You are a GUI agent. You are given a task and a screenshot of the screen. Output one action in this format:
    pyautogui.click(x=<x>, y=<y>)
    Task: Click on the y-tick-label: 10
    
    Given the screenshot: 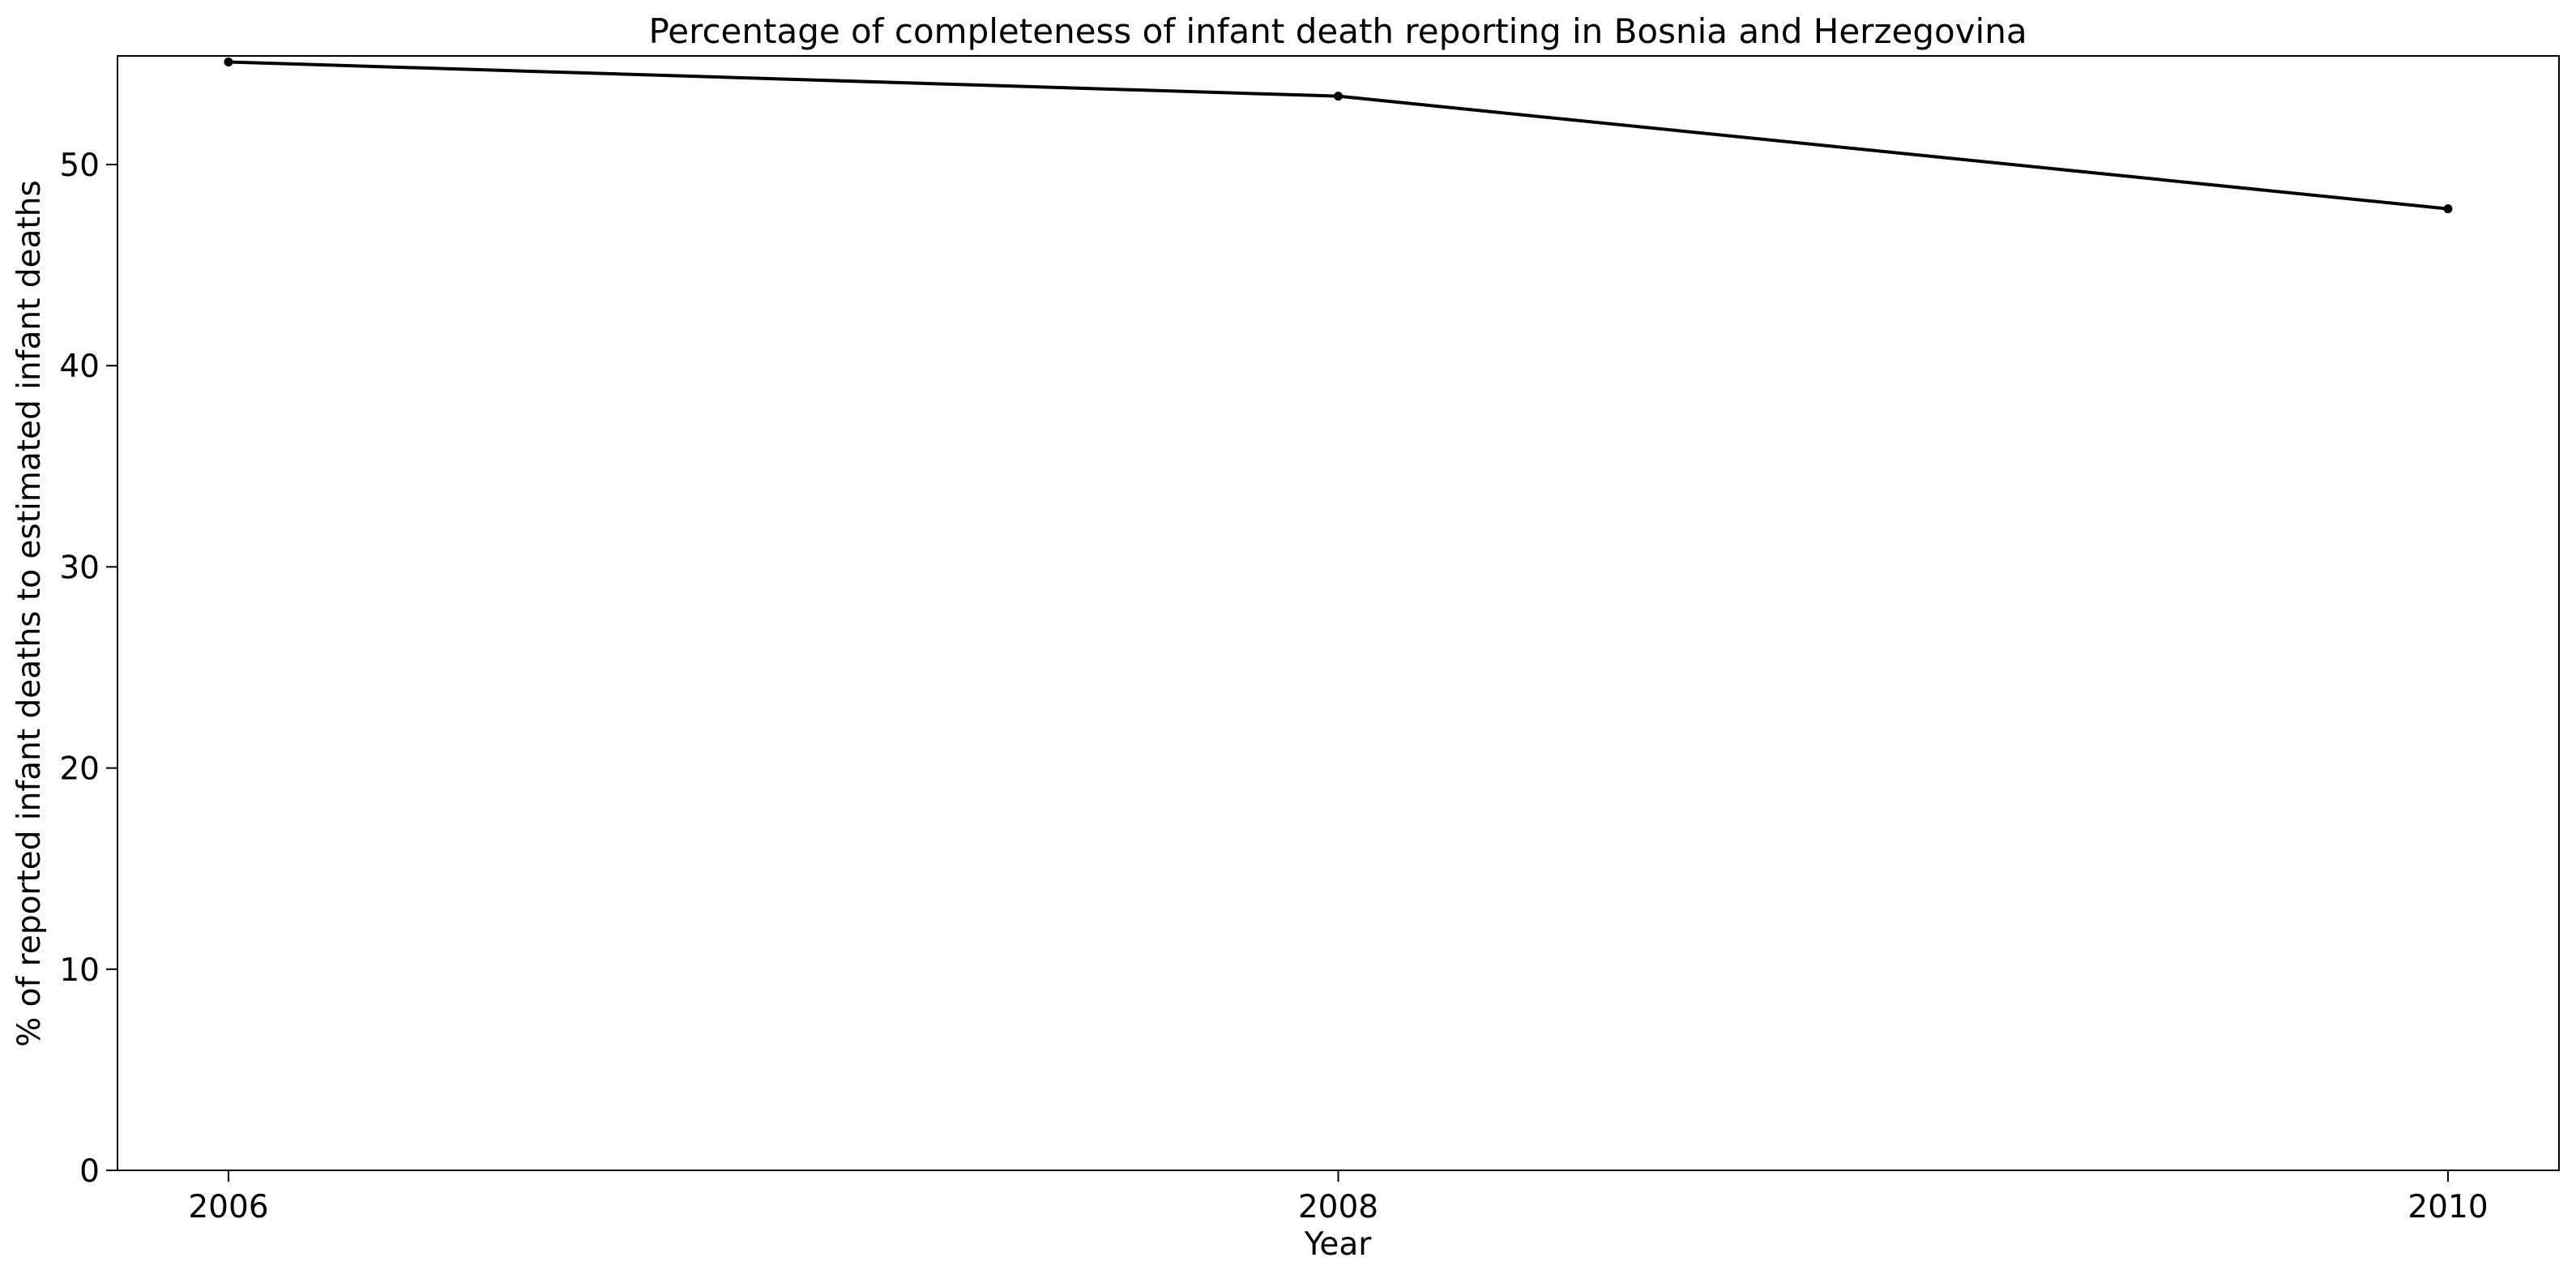 What is the action you would take?
    pyautogui.click(x=79, y=970)
    